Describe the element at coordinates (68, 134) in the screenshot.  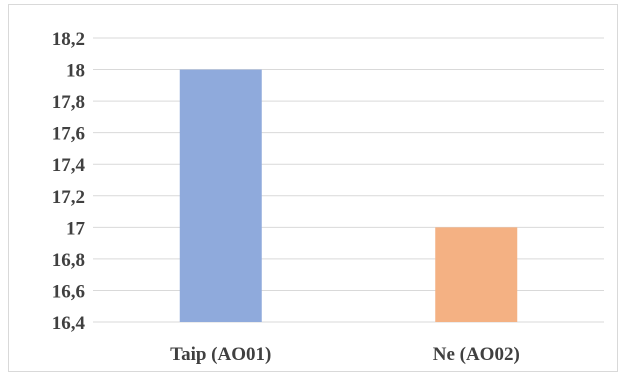
I see `y-tick-label: 17,6` at that location.